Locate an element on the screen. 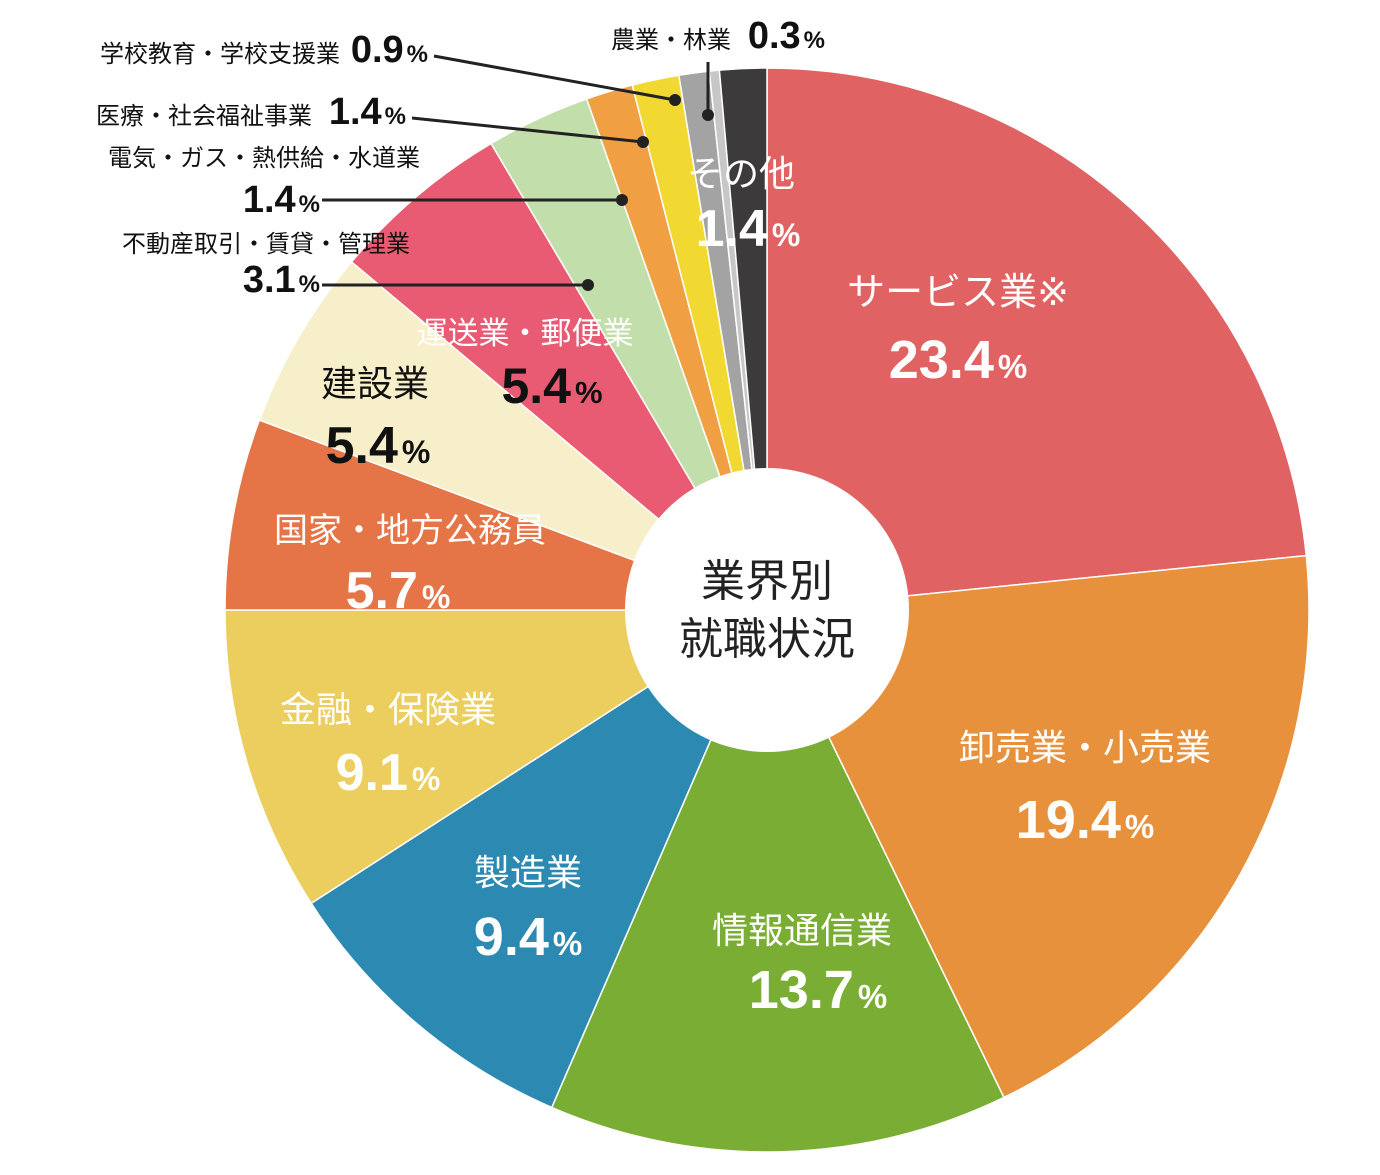 Image resolution: width=1380 pixels, height=1175 pixels. slice-value-10: 1.4% is located at coordinates (367, 112).